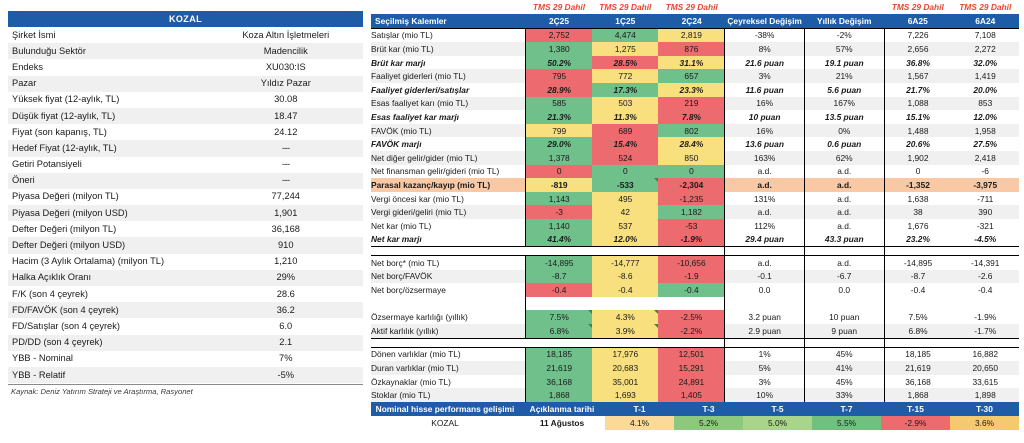 This screenshot has width=1024, height=443. Describe the element at coordinates (692, 331) in the screenshot. I see `cell-q3: -2.2%` at that location.